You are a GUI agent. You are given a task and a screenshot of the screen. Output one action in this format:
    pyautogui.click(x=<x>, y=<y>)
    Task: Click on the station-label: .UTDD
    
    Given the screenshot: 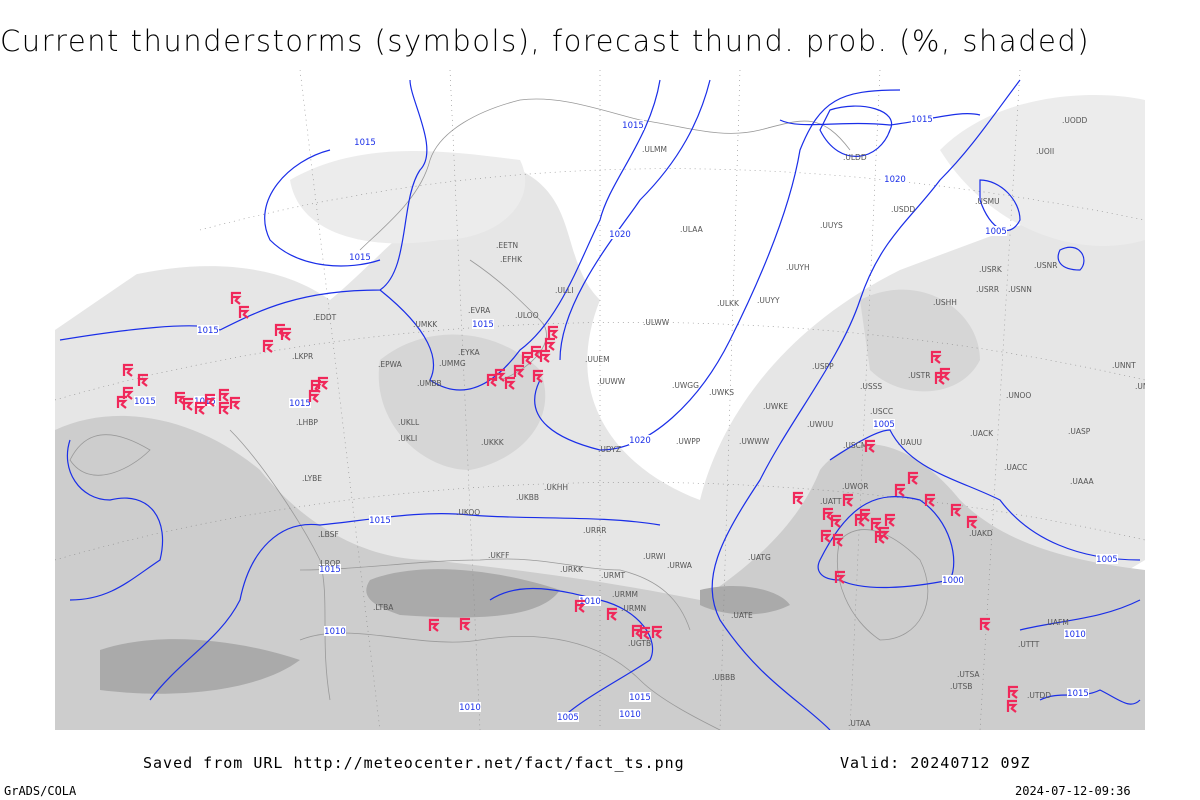 What is the action you would take?
    pyautogui.click(x=1039, y=695)
    